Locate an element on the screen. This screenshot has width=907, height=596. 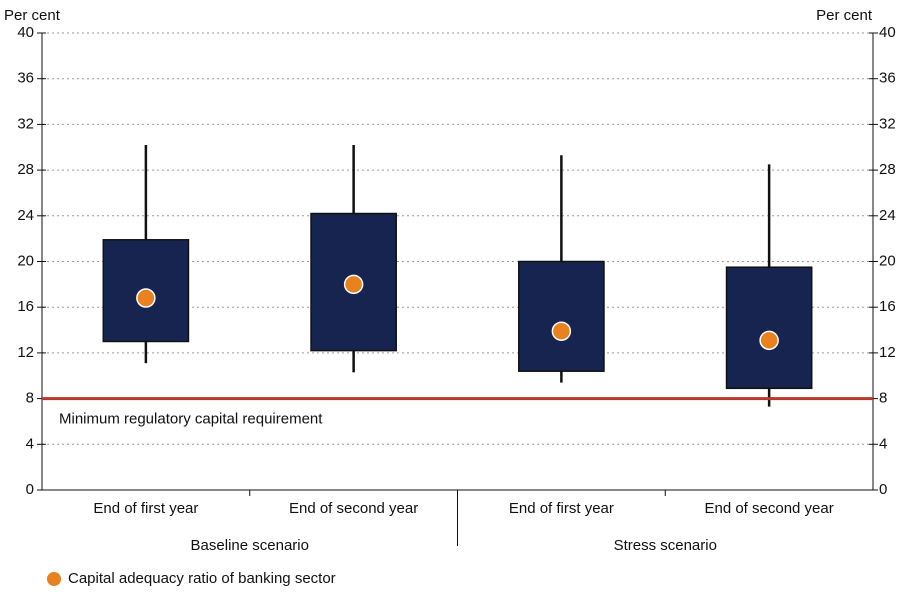
y-tick-label-left: 20 is located at coordinates (25, 260).